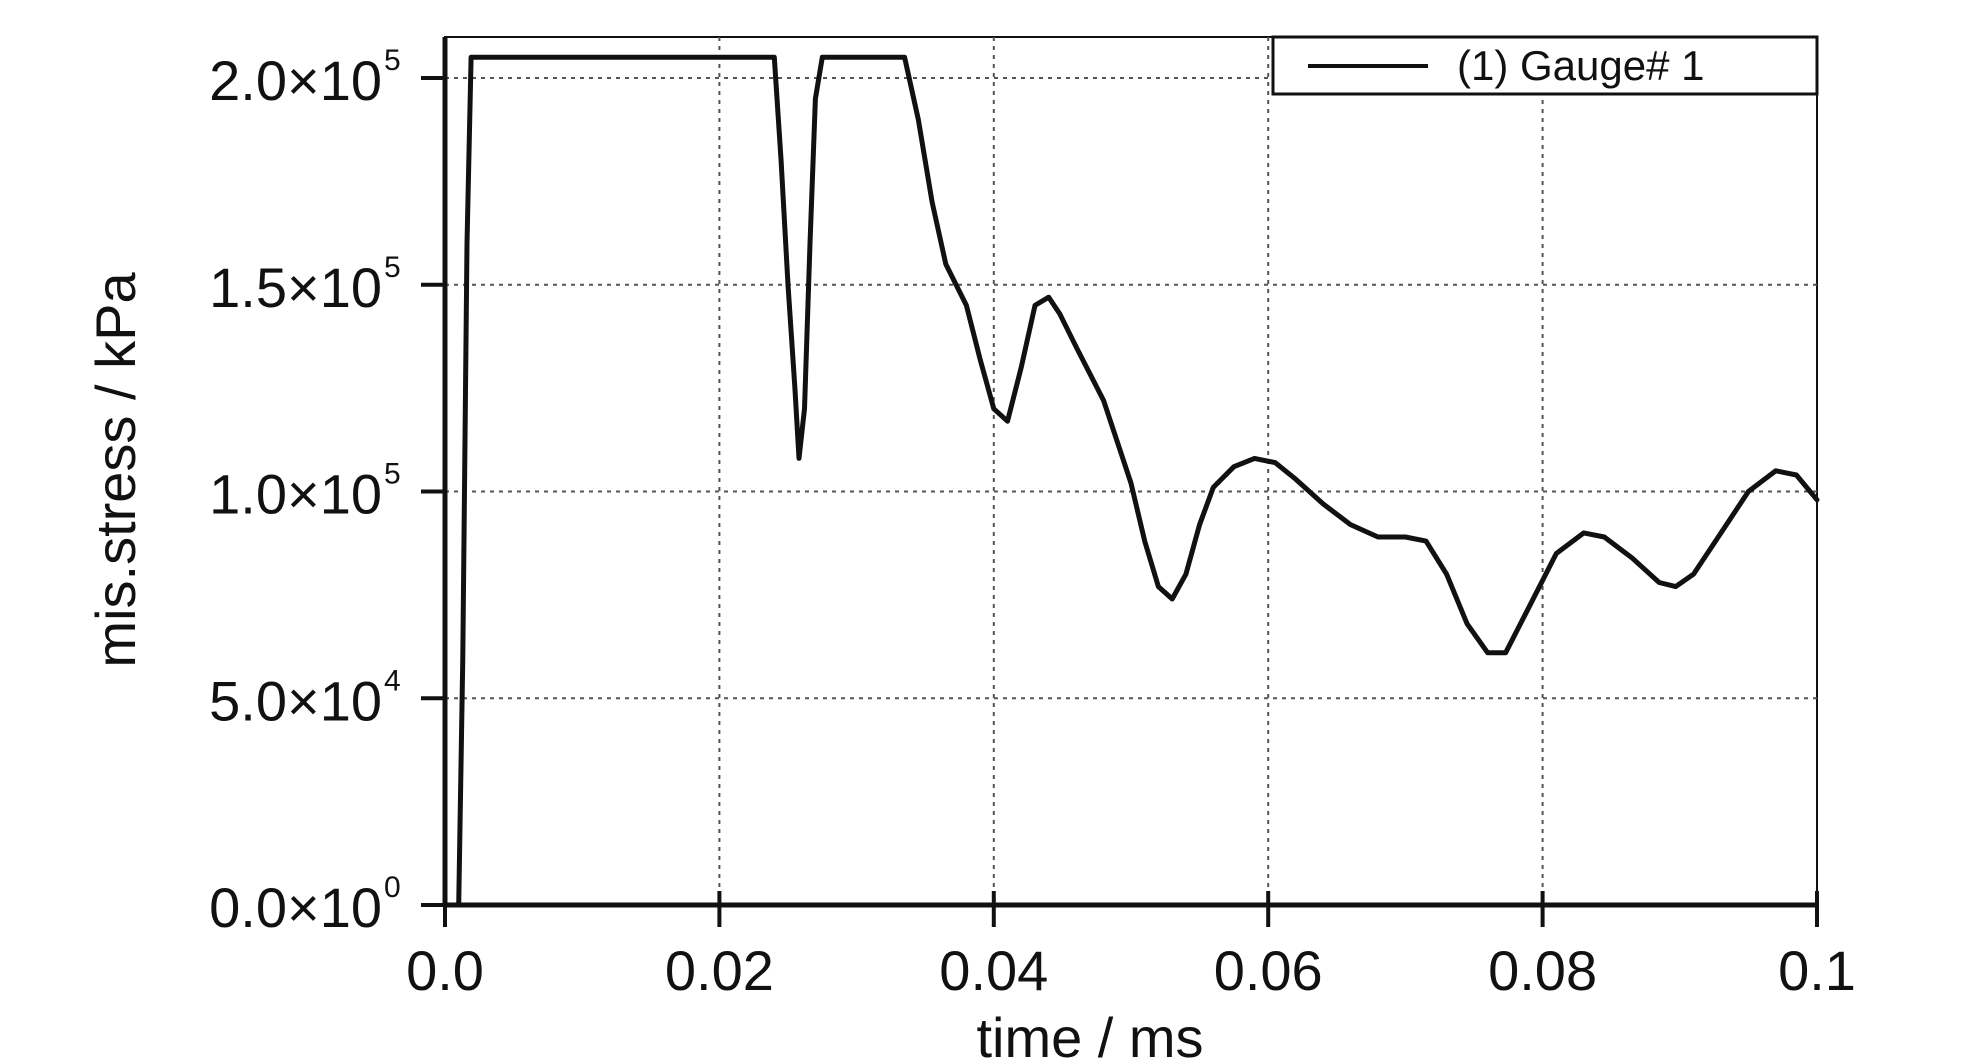  I want to click on x-tick-label: 0.1, so click(1817, 970).